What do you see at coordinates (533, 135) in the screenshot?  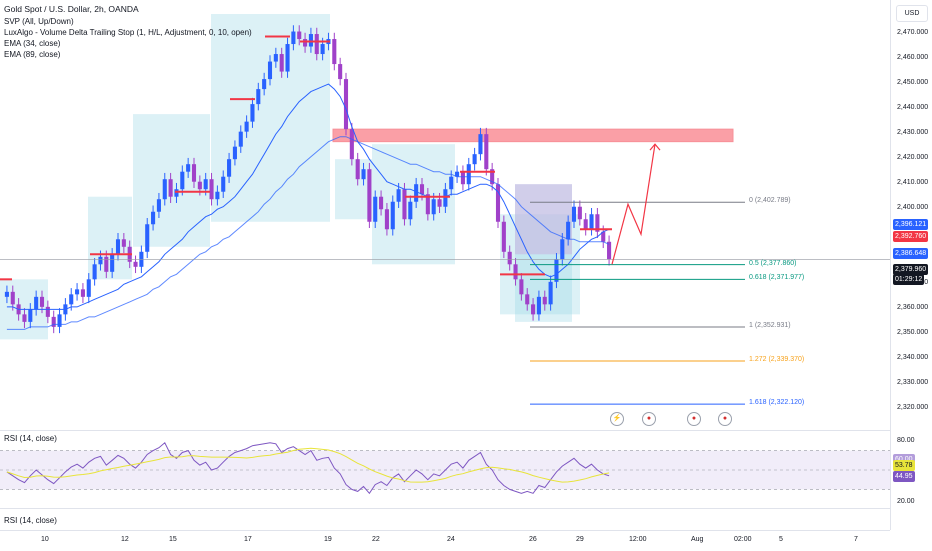 I see `resistance-zone` at bounding box center [533, 135].